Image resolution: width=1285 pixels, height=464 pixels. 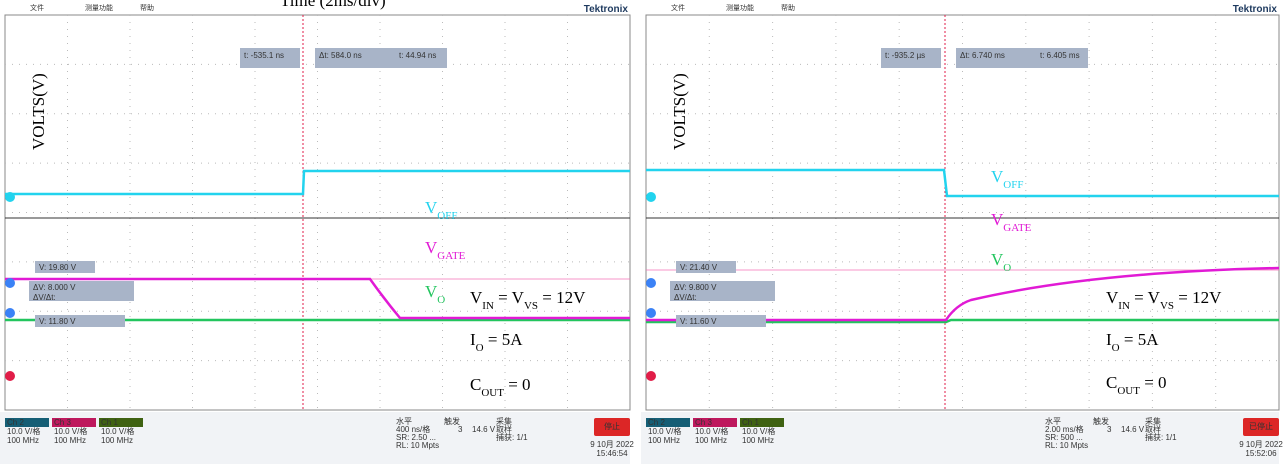 What do you see at coordinates (612, 453) in the screenshot?
I see `clock: 15:46:54` at bounding box center [612, 453].